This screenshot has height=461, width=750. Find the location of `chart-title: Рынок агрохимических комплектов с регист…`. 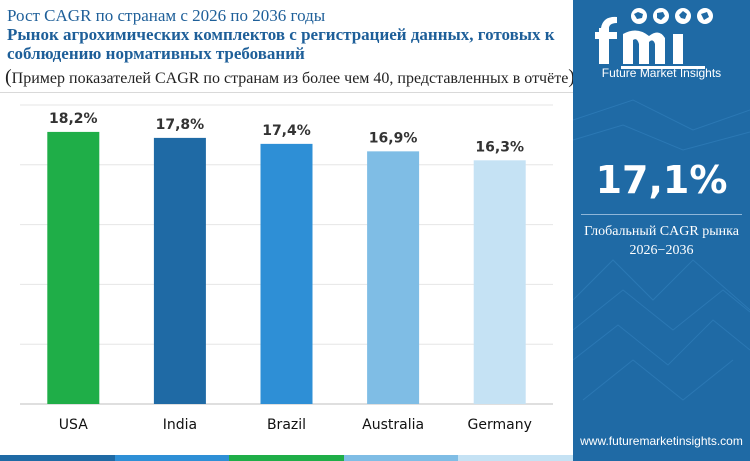

chart-title: Рынок агрохимических комплектов с регист… is located at coordinates (281, 44).